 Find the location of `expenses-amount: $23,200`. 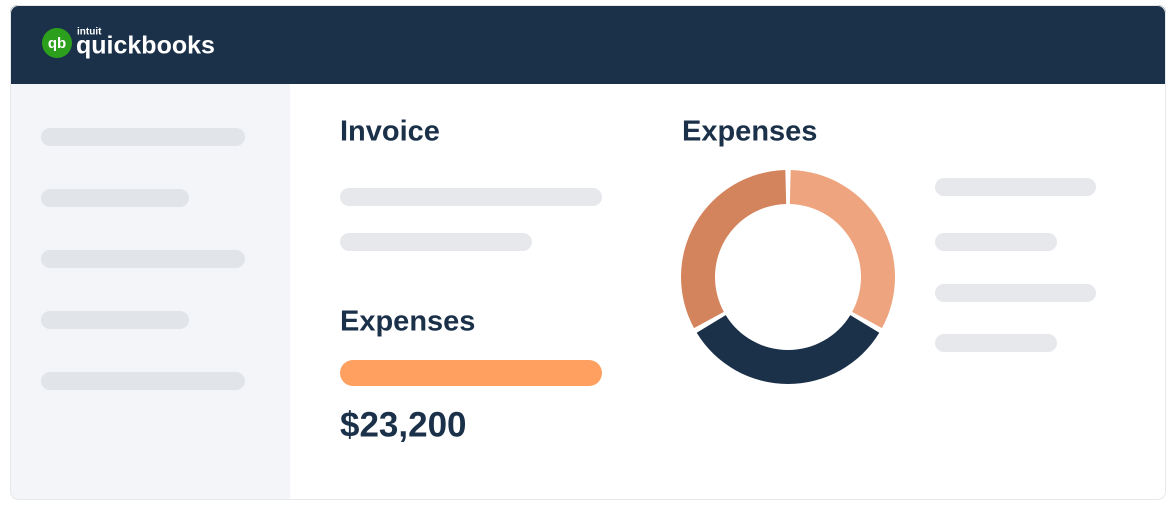

expenses-amount: $23,200 is located at coordinates (403, 424).